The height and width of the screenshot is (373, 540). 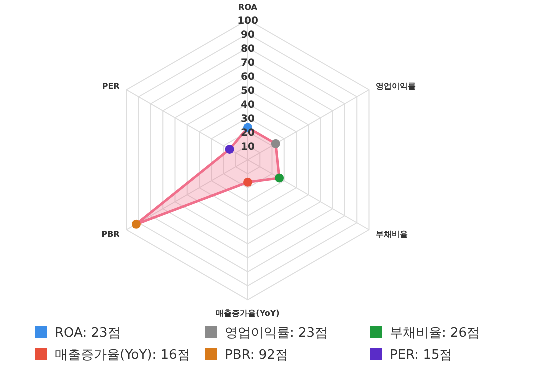 What do you see at coordinates (248, 119) in the screenshot?
I see `y-tick-label: 30` at bounding box center [248, 119].